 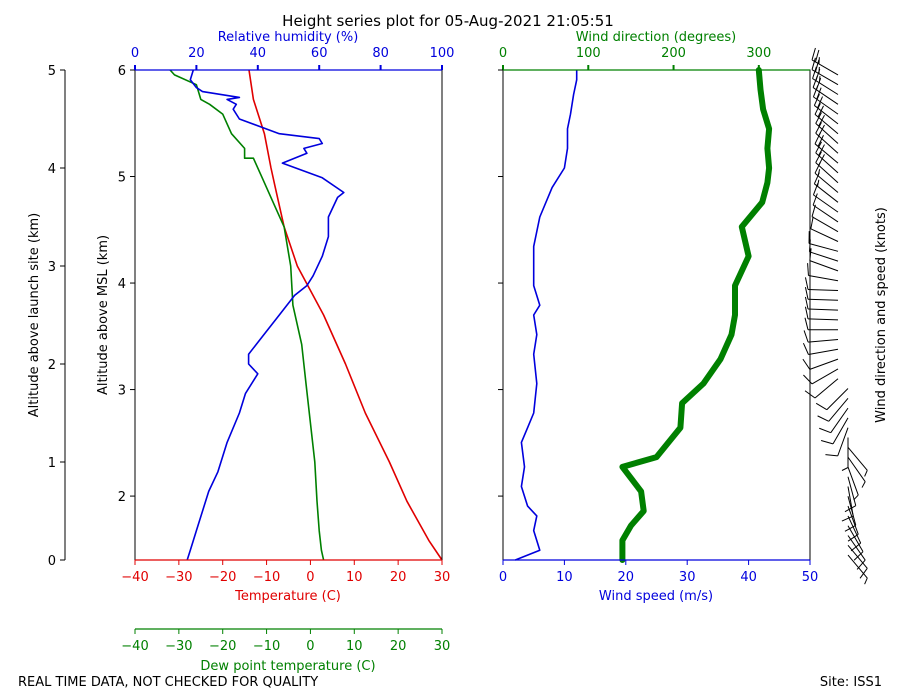 I want to click on wind-speed-tick-label: 40, so click(x=748, y=577).